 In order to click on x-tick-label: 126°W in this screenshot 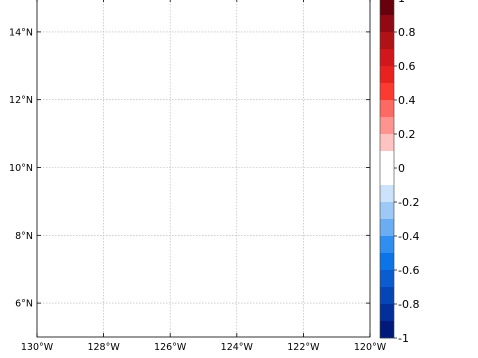, I will do `click(170, 347)`.